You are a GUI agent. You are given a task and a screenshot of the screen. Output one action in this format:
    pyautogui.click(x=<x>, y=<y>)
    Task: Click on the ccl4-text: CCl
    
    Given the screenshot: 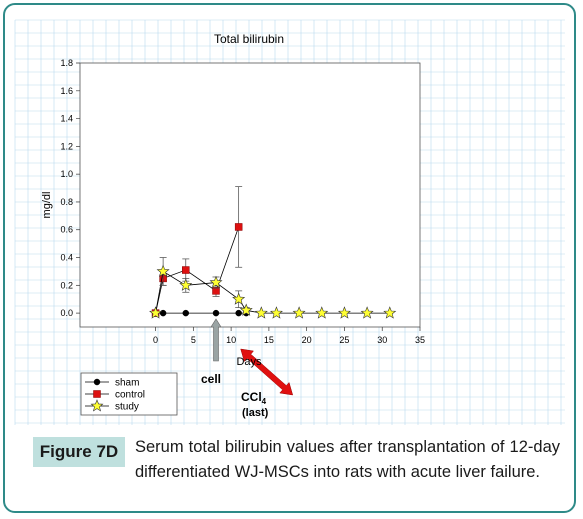 What is the action you would take?
    pyautogui.click(x=251, y=397)
    